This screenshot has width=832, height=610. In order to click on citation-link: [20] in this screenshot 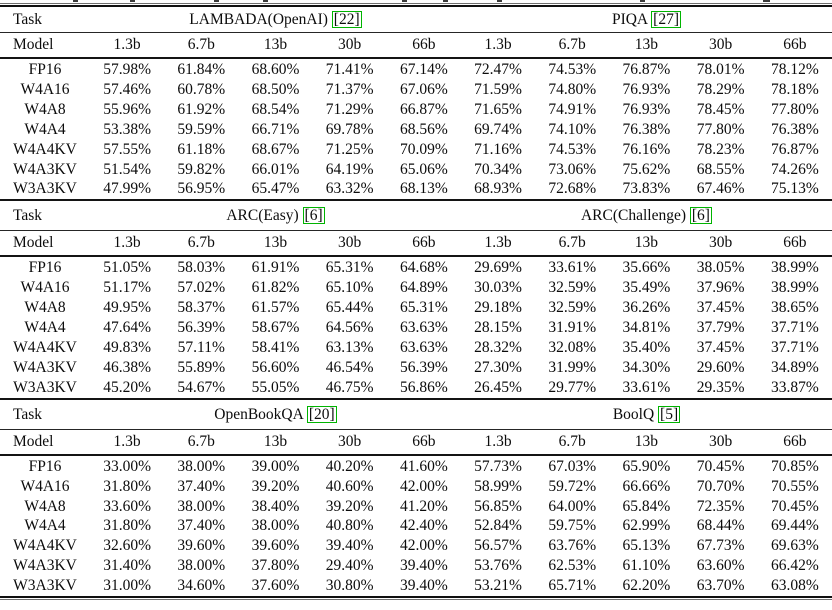, I will do `click(321, 414)`.